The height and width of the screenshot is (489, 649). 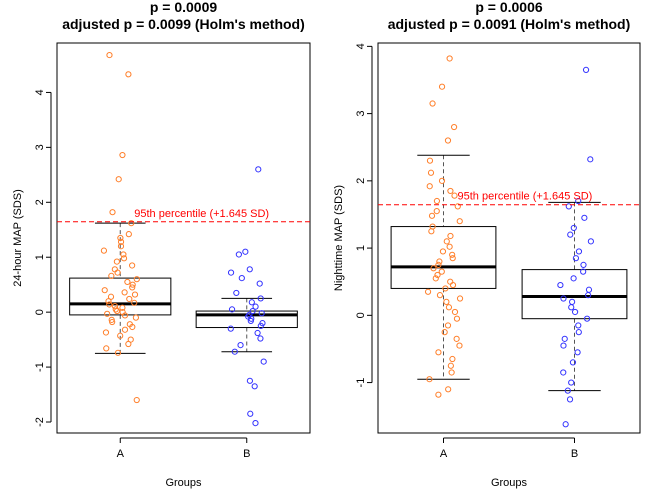 What do you see at coordinates (361, 46) in the screenshot?
I see `y-tick-label: 4` at bounding box center [361, 46].